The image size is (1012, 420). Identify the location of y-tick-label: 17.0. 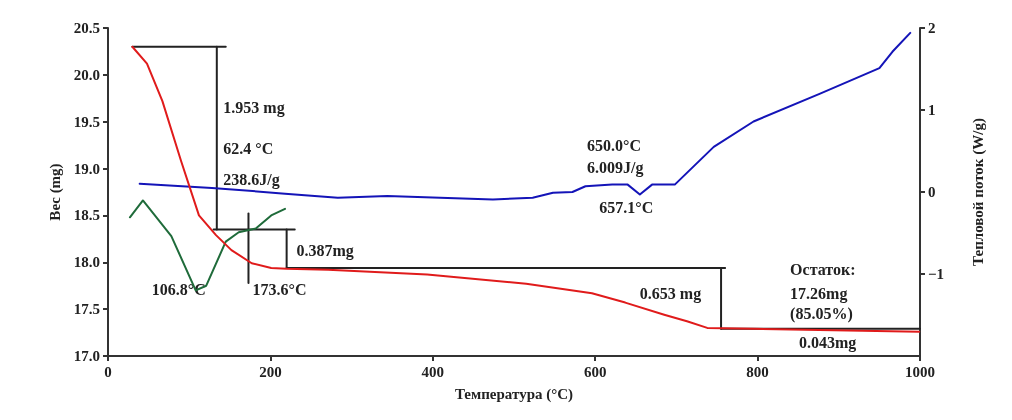
(86, 356).